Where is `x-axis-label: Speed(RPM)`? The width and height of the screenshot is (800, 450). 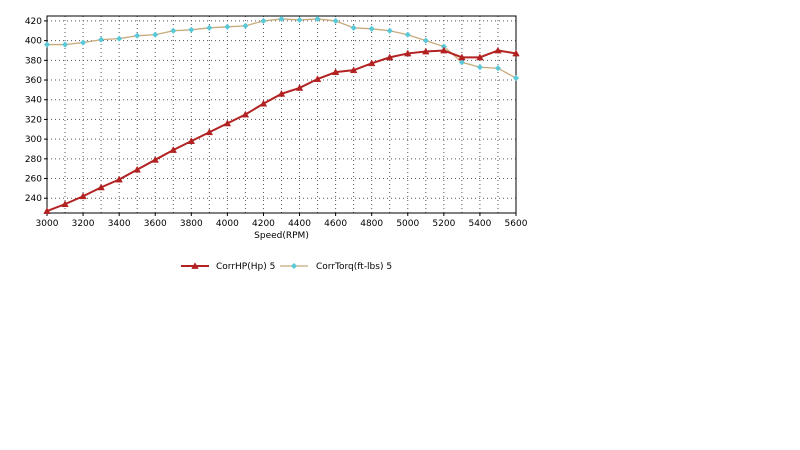
x-axis-label: Speed(RPM) is located at coordinates (281, 236).